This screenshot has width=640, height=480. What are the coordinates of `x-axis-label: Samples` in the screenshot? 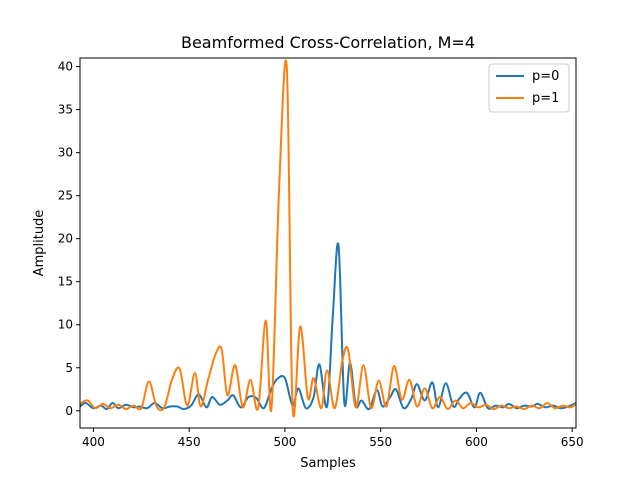 It's located at (328, 463).